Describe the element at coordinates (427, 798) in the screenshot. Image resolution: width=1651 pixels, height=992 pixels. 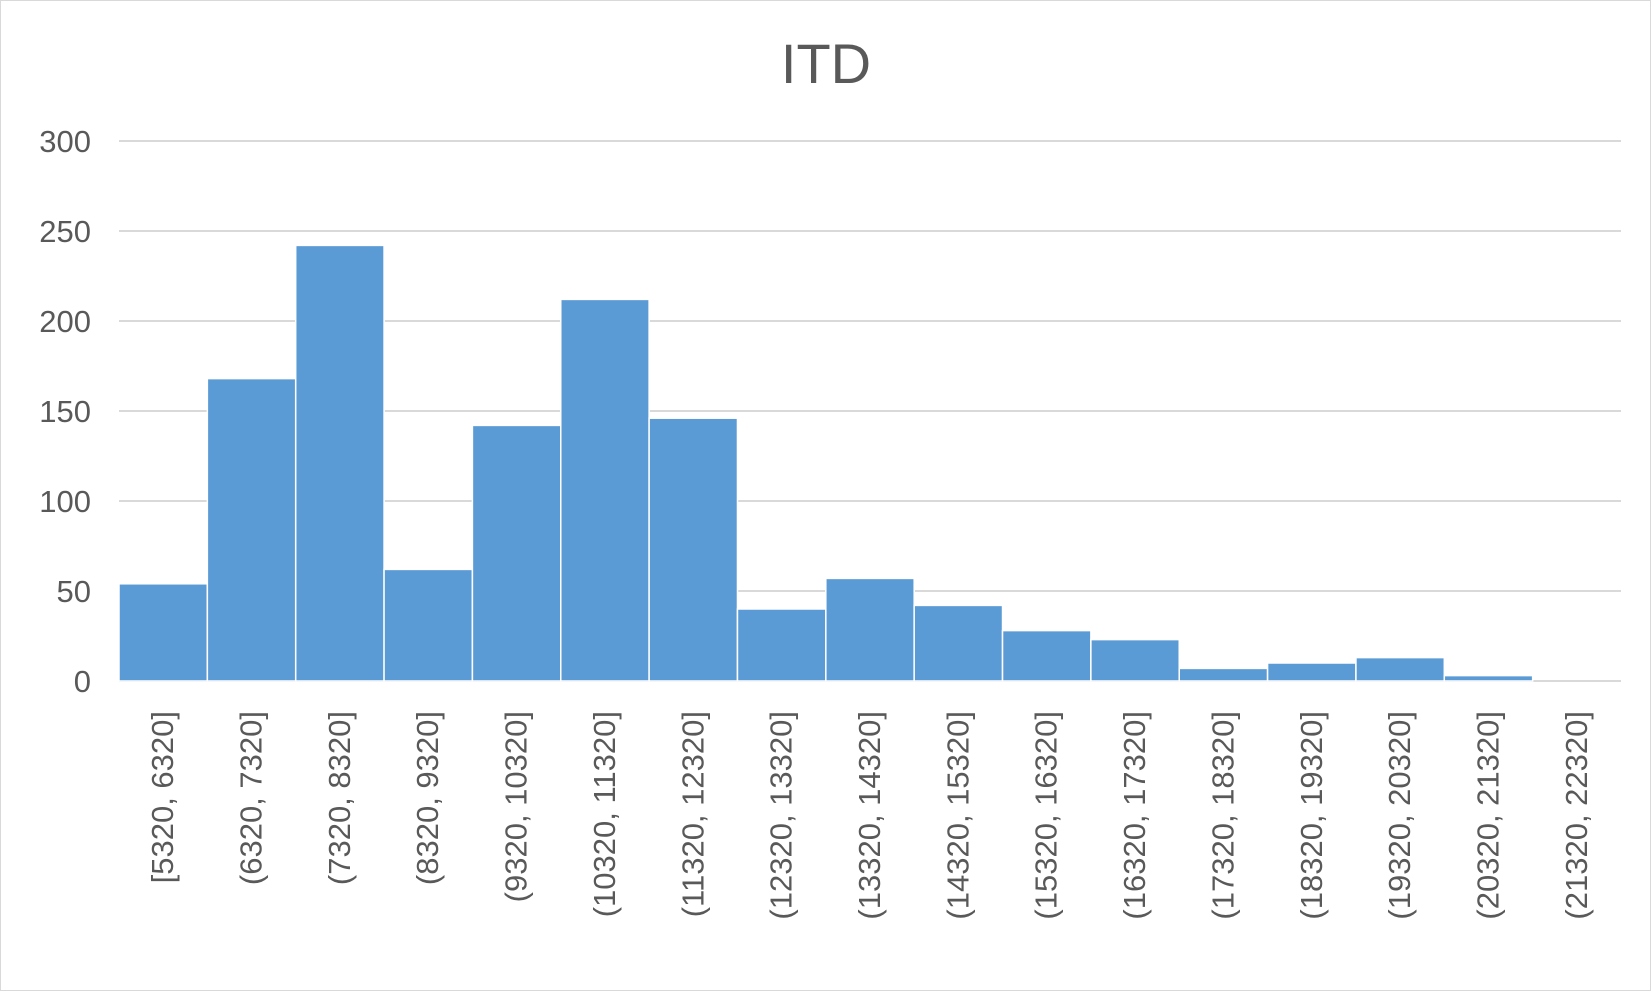
I see `x-category-label: (8320, 9320]` at that location.